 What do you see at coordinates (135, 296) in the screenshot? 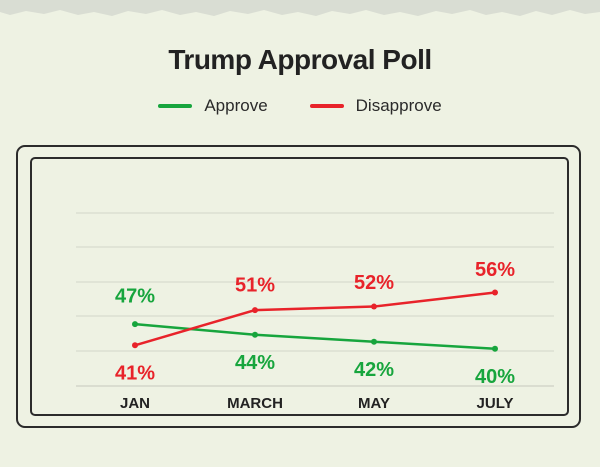
I see `approve-label-jan: 47%` at bounding box center [135, 296].